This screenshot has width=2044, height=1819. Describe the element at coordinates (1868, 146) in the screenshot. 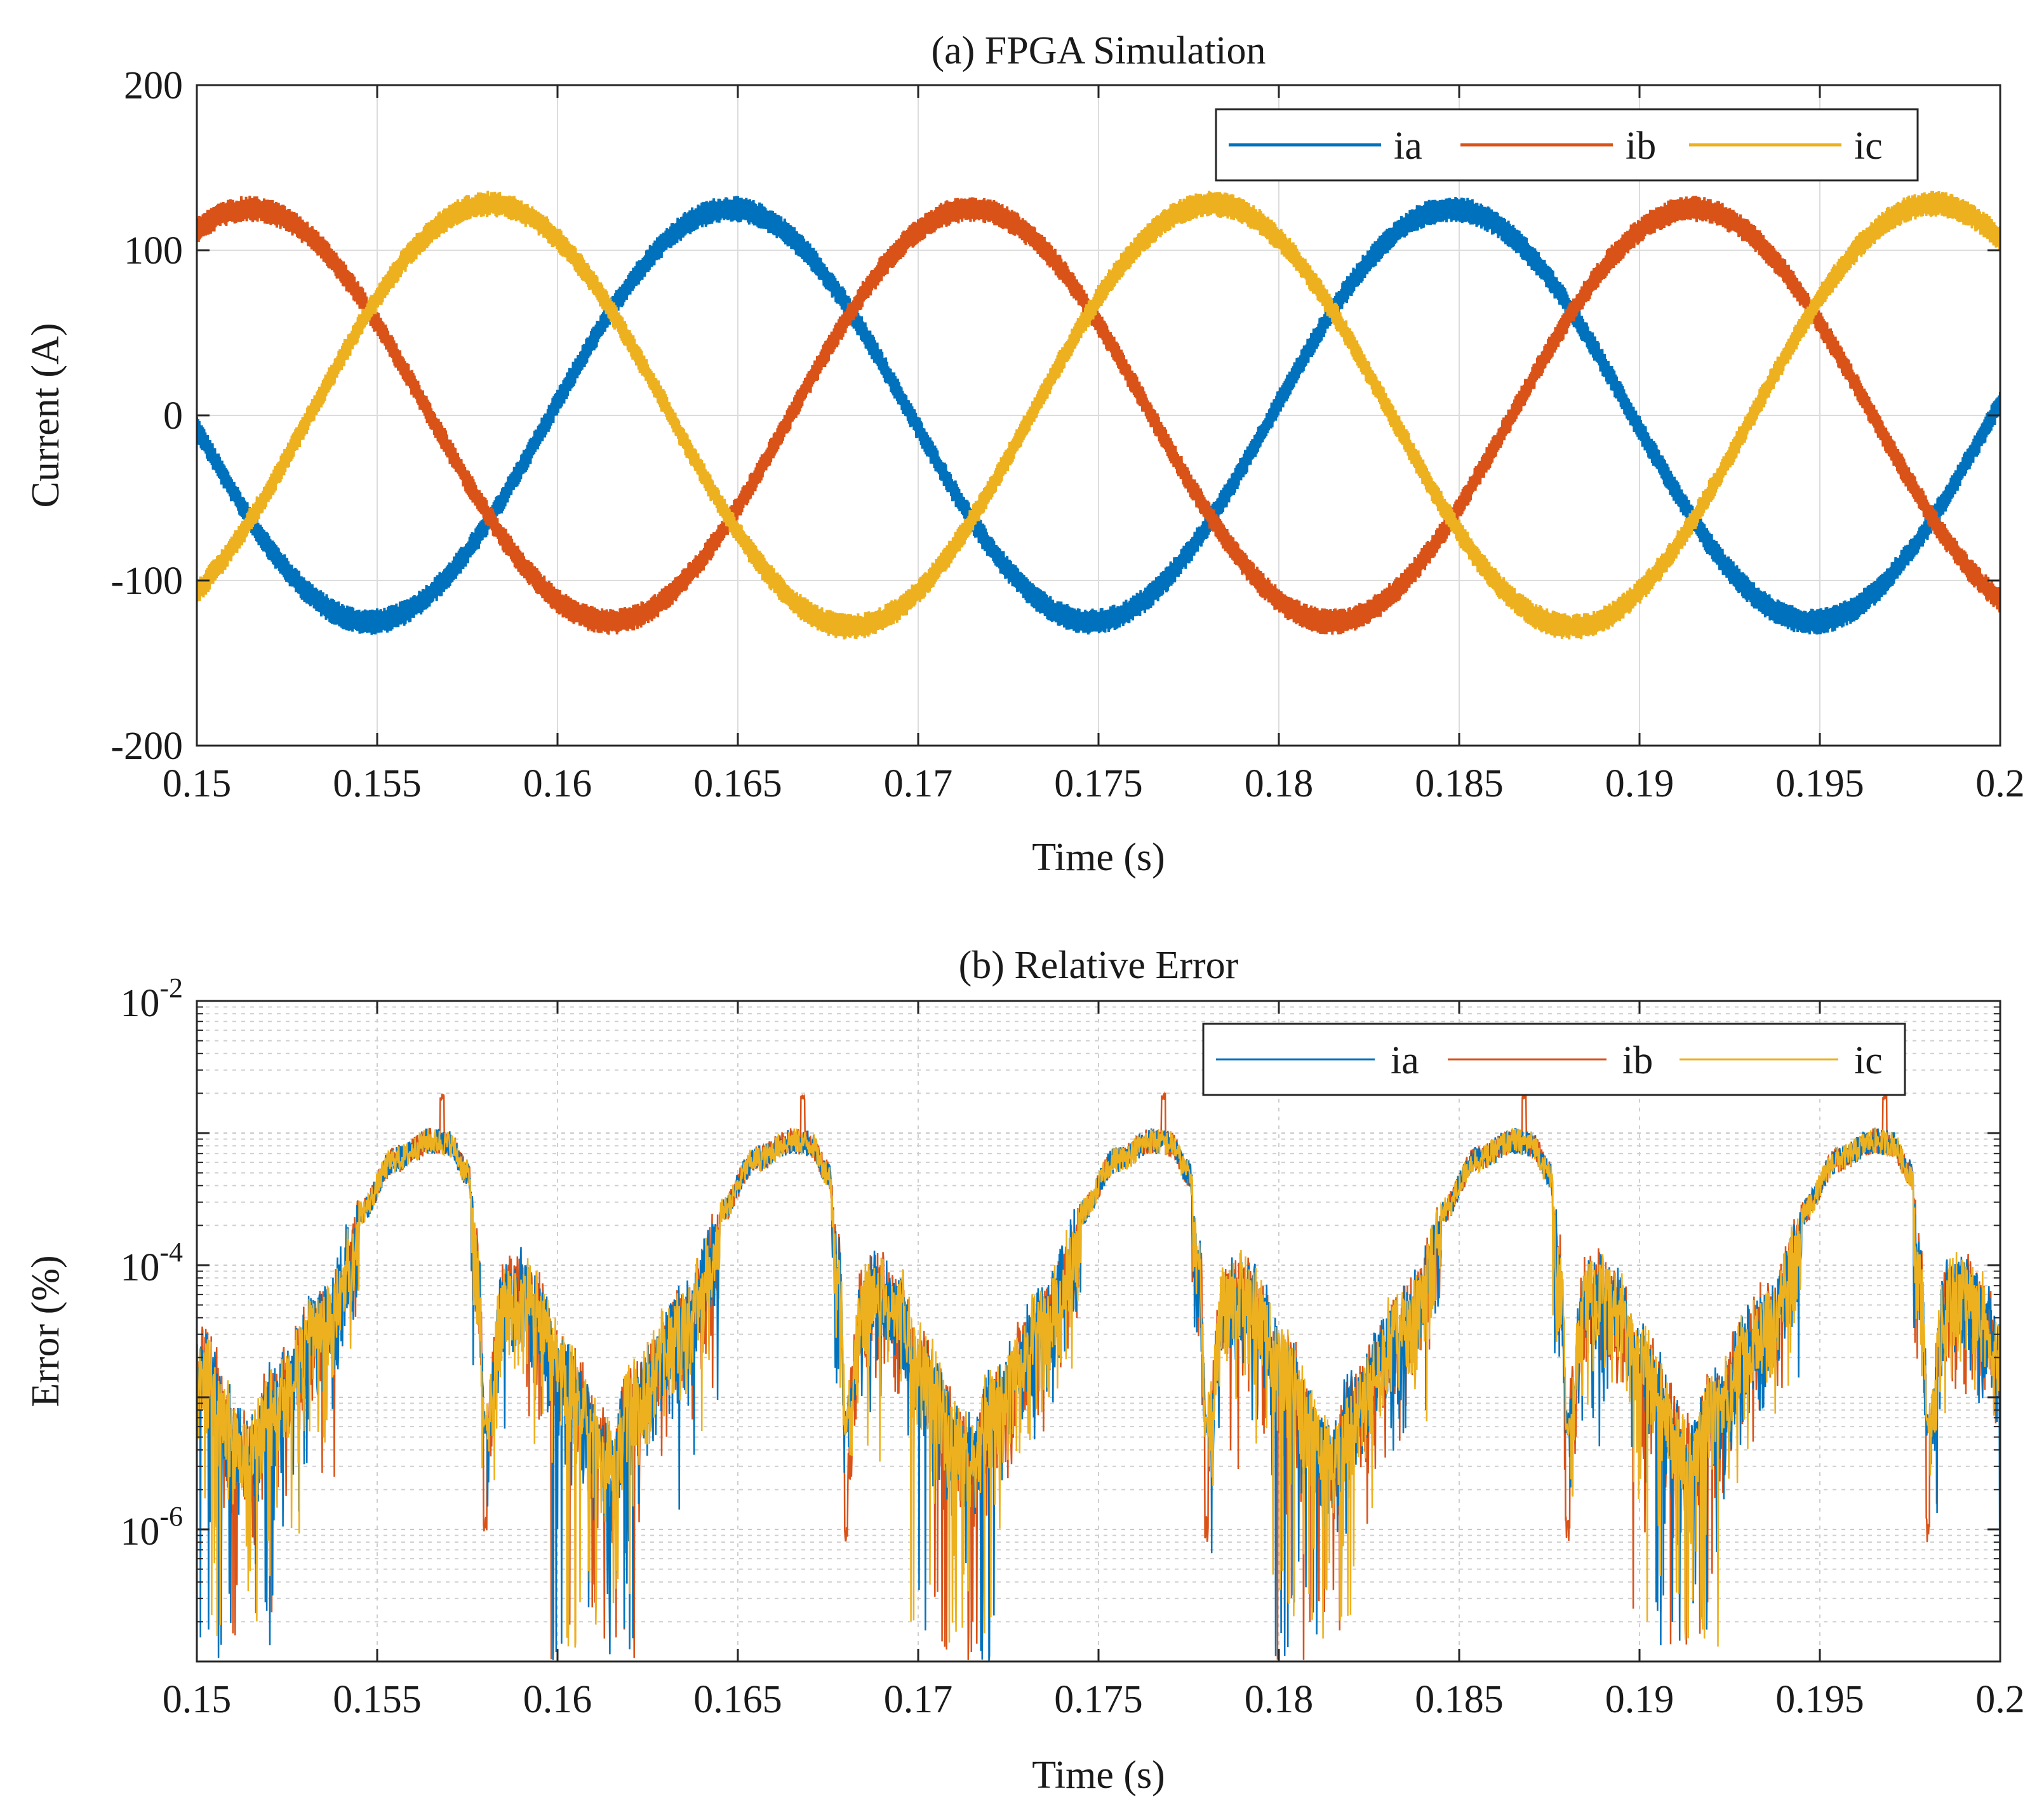

I see `legend-label-ic-a: ic` at that location.